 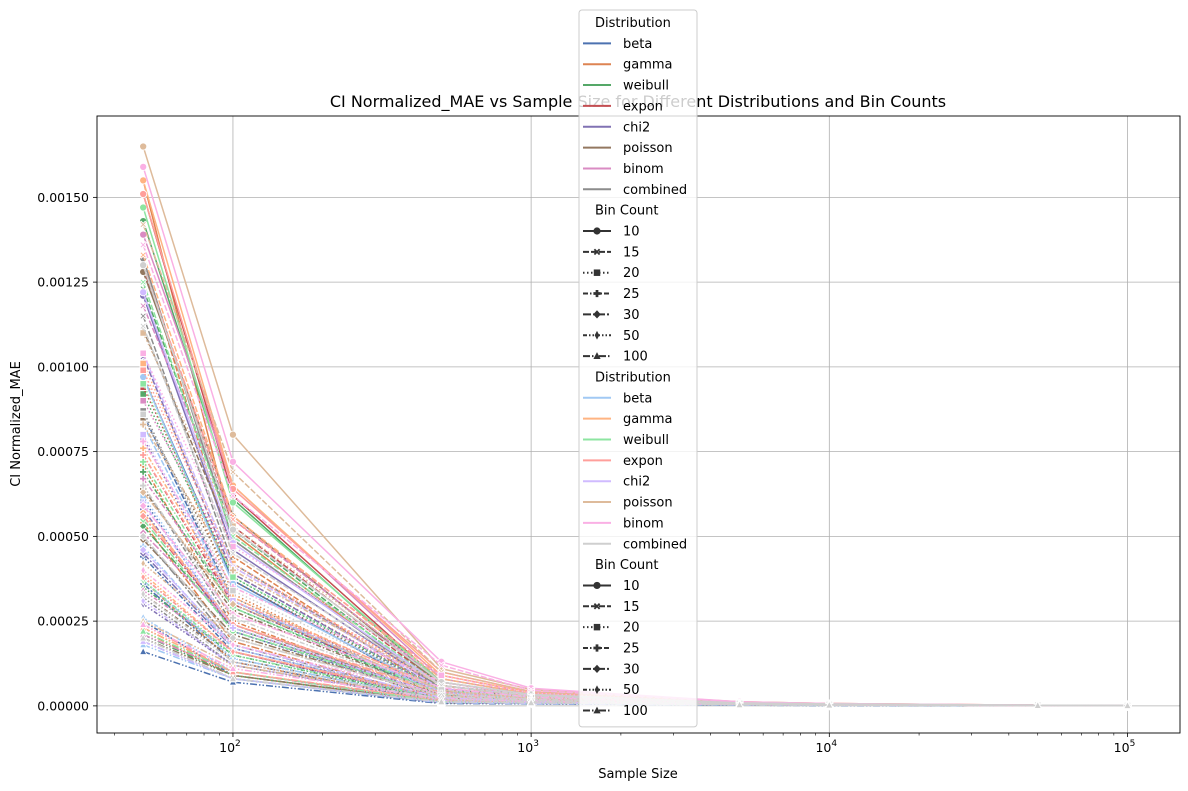 What do you see at coordinates (631, 336) in the screenshot?
I see `legend-entry-label: 50` at bounding box center [631, 336].